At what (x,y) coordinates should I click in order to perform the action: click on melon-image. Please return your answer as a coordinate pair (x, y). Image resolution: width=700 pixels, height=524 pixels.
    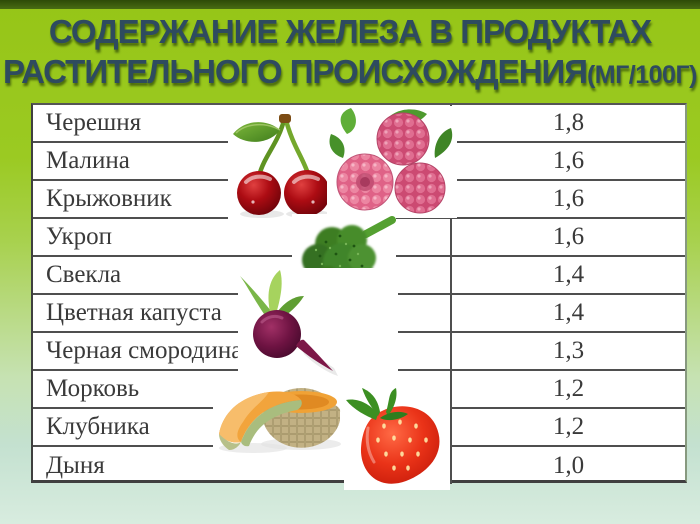
    Looking at the image, I should click on (278, 418).